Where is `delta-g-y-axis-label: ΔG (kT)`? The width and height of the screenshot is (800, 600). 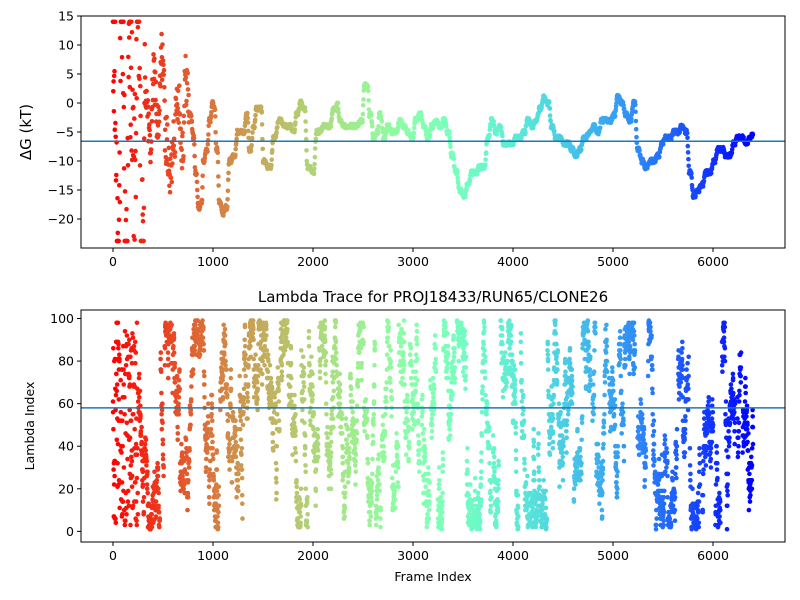 delta-g-y-axis-label: ΔG (kT) is located at coordinates (26, 132).